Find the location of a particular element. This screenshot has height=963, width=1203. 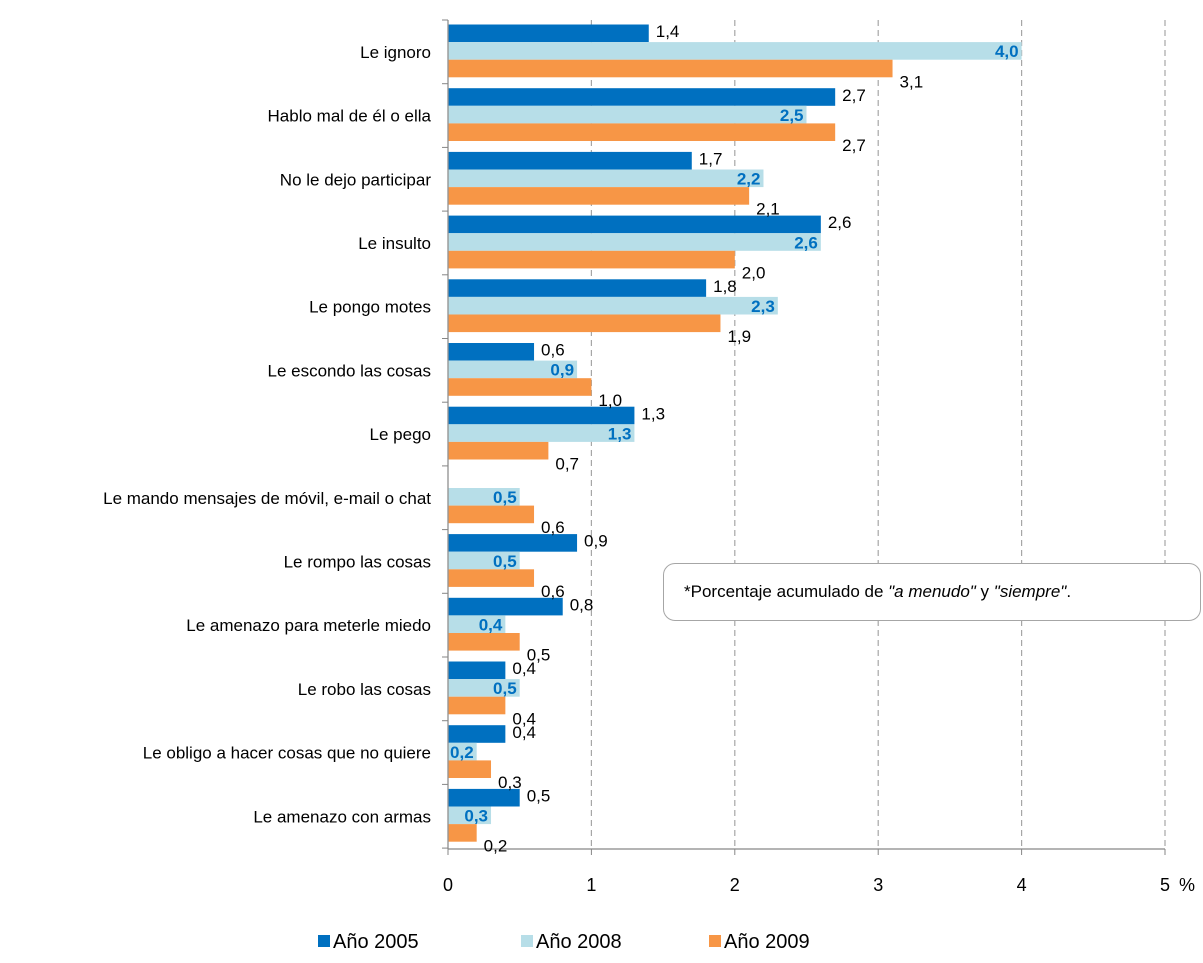

data-label: 2,5 is located at coordinates (792, 115).